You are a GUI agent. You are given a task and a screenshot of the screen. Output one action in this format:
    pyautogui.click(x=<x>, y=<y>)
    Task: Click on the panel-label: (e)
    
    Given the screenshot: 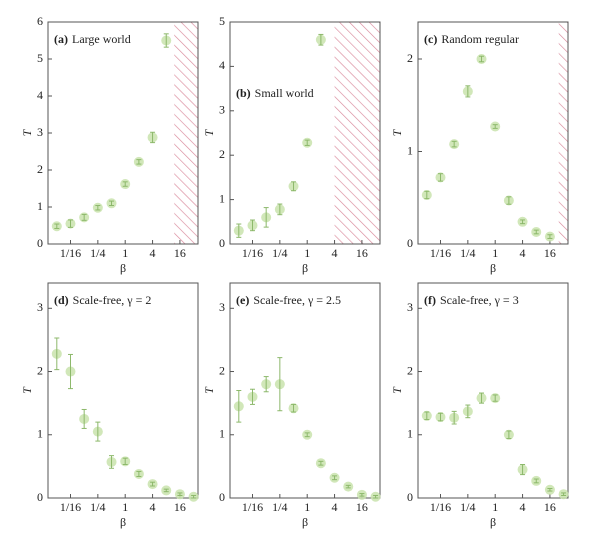 What is the action you would take?
    pyautogui.click(x=242, y=300)
    